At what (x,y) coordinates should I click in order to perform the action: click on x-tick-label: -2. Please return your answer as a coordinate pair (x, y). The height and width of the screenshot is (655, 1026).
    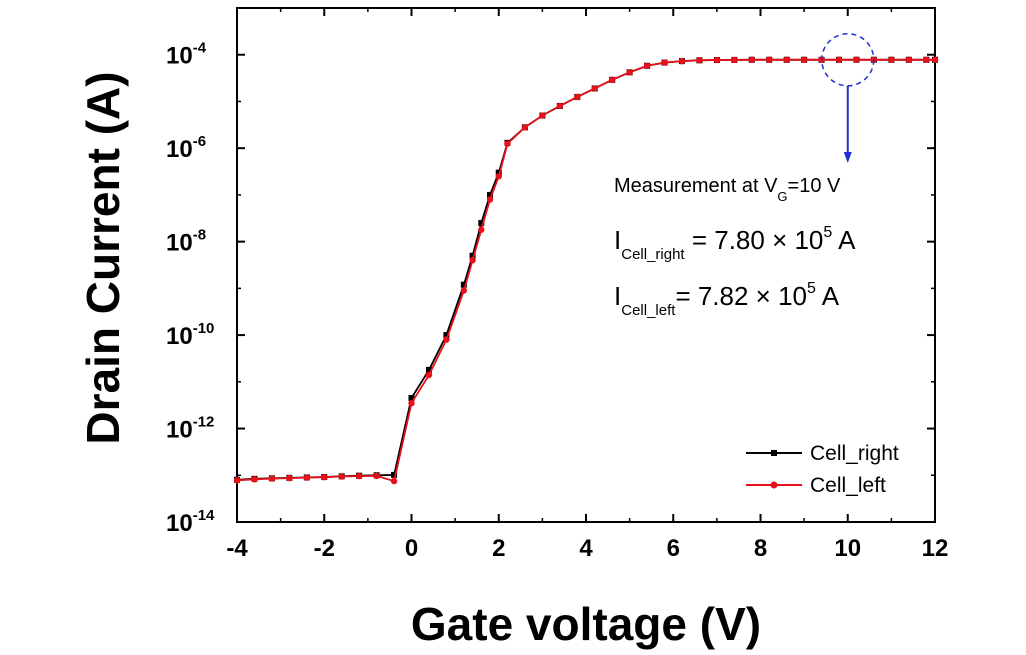
    Looking at the image, I should click on (324, 548).